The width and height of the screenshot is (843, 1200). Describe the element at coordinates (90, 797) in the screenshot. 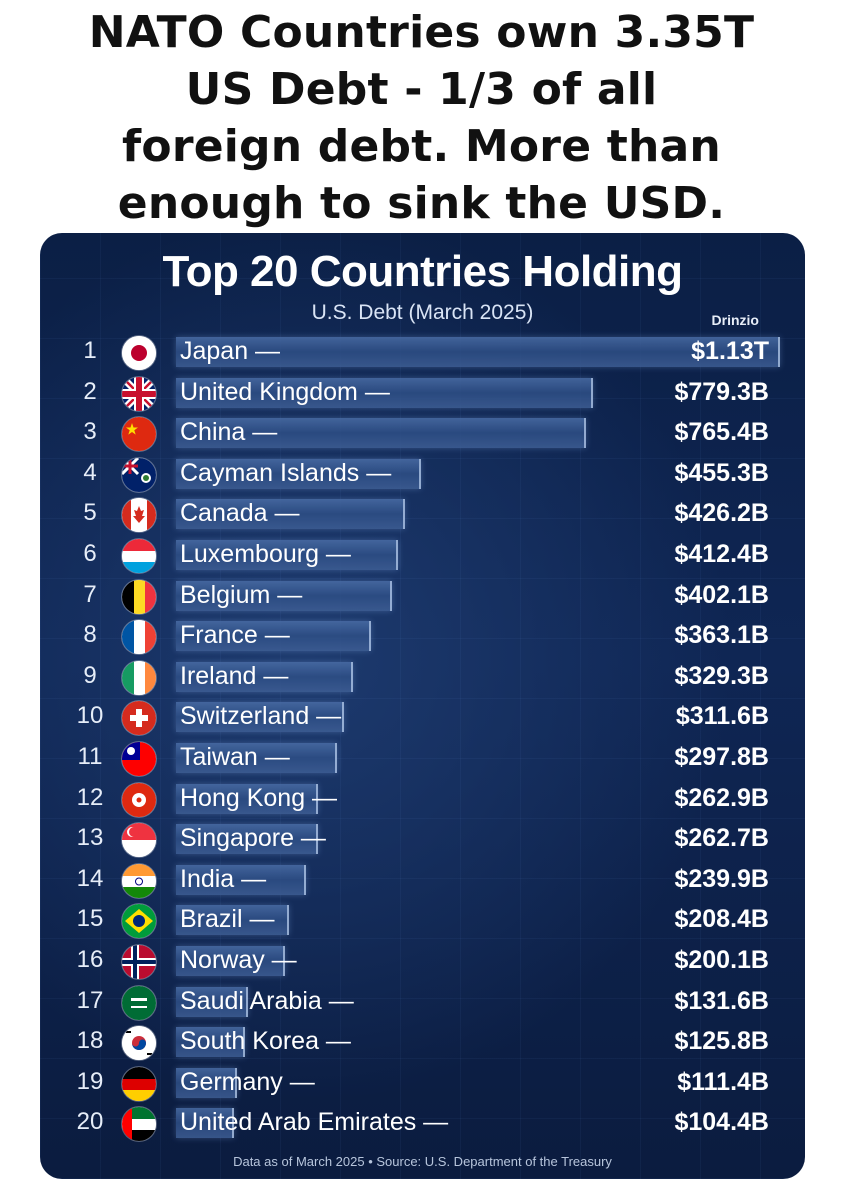

I see `rank-label: 12` at that location.